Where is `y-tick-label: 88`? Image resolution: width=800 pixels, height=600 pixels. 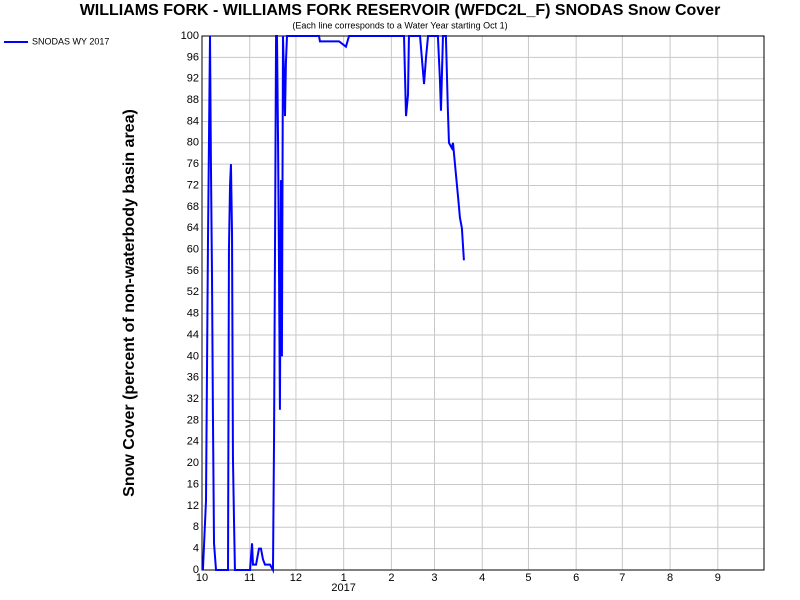
y-tick-label: 88 is located at coordinates (193, 100).